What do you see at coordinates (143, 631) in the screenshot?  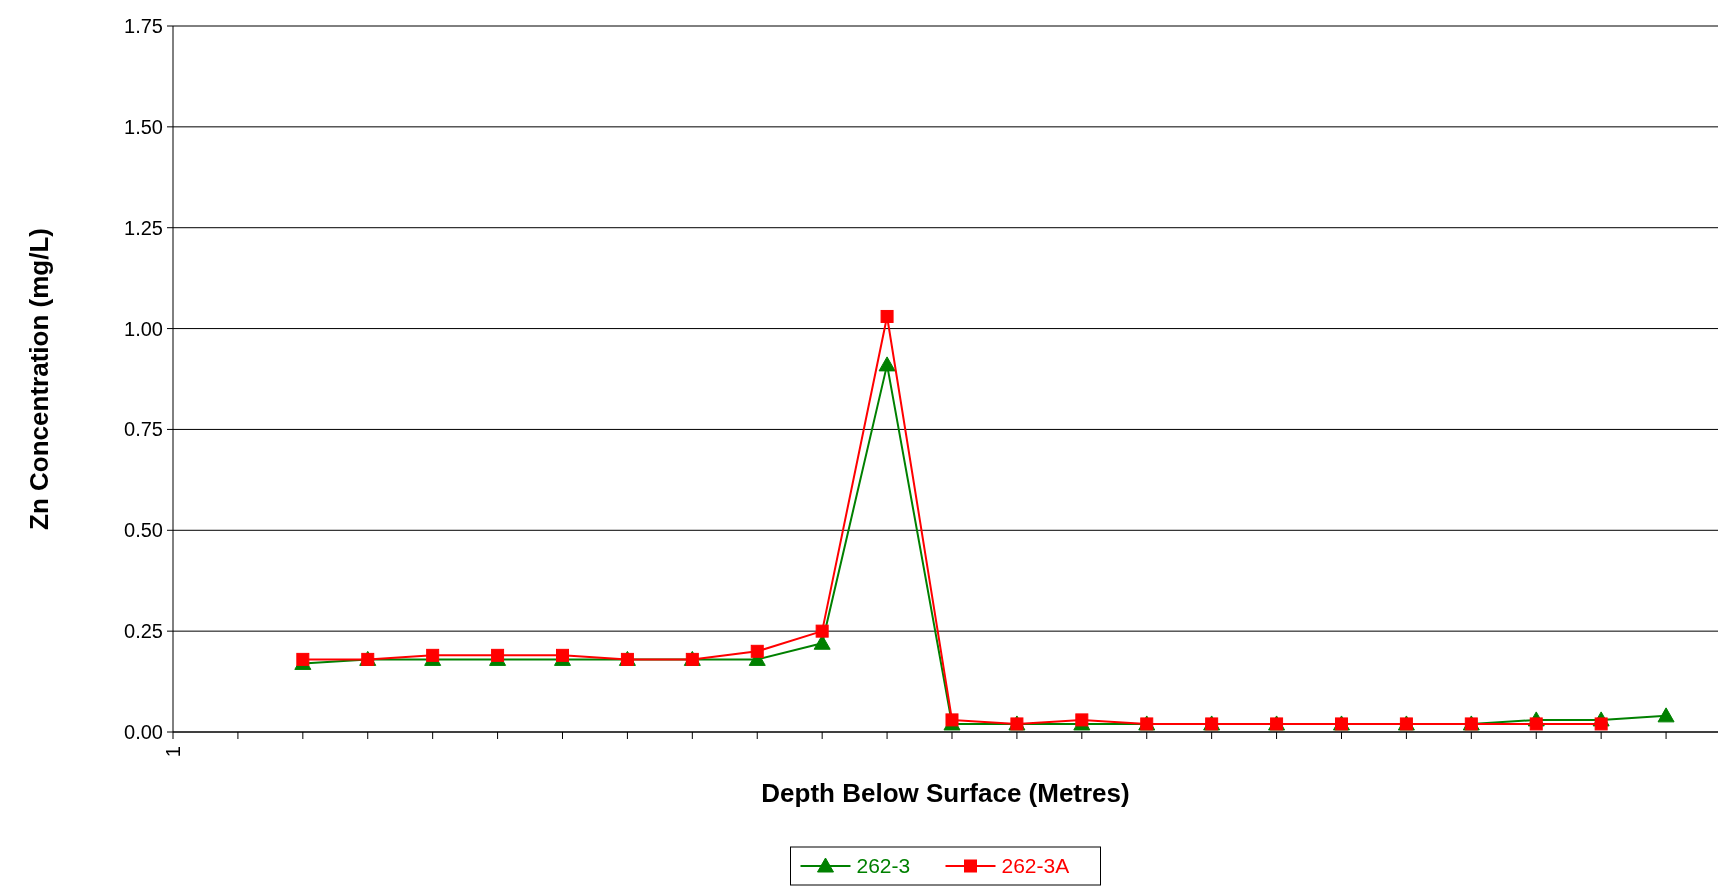 I see `y-tick-label: 0.25` at bounding box center [143, 631].